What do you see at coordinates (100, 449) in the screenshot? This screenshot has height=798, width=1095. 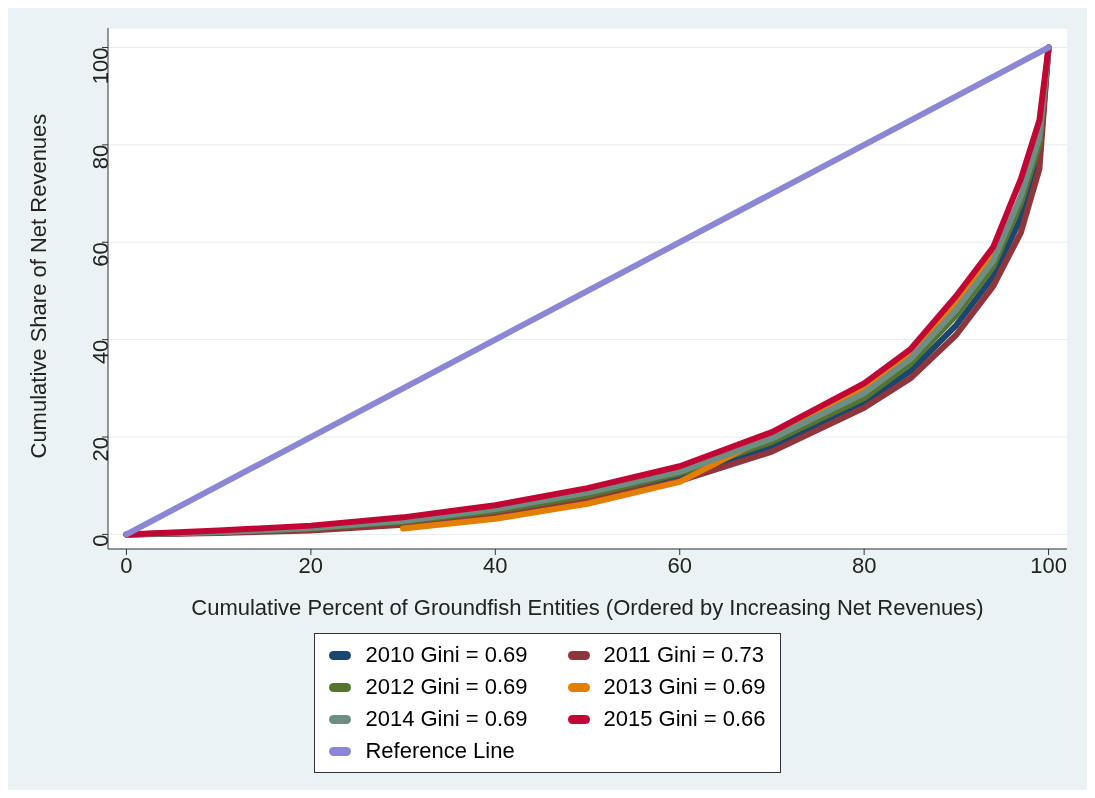 I see `y-tick-label: 20` at bounding box center [100, 449].